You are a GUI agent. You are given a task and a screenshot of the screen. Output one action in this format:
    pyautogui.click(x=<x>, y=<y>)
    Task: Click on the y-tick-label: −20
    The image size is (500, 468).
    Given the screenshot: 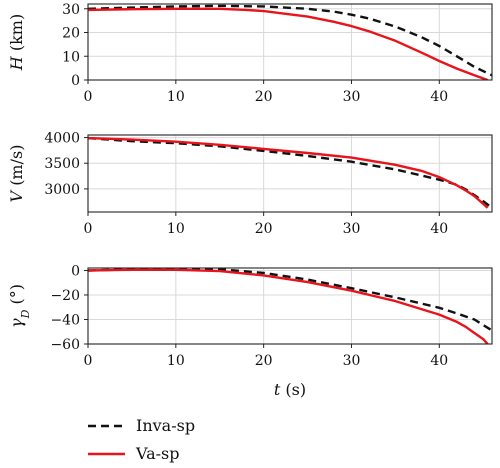 What is the action you would take?
    pyautogui.click(x=65, y=296)
    